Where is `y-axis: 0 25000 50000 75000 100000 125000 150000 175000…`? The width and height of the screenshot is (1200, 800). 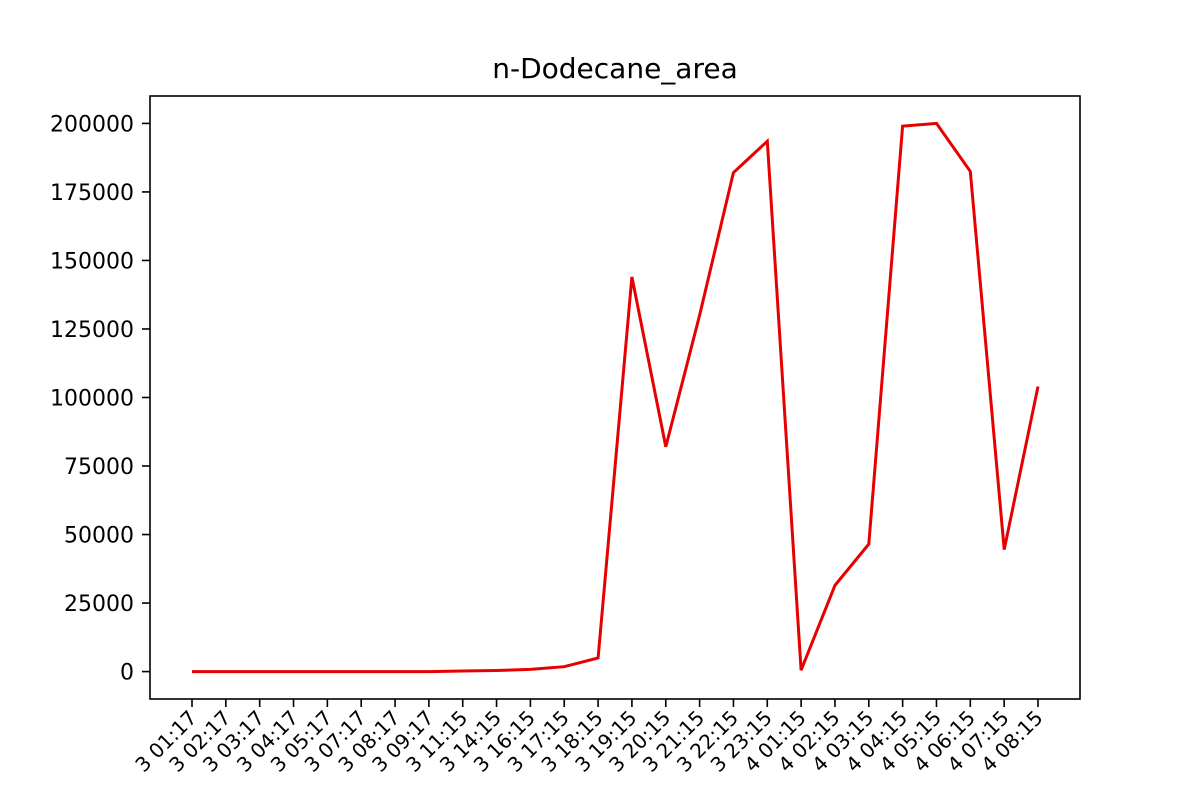 y-axis: 0 25000 50000 75000 100000 125000 150000 175000… is located at coordinates (100, 399).